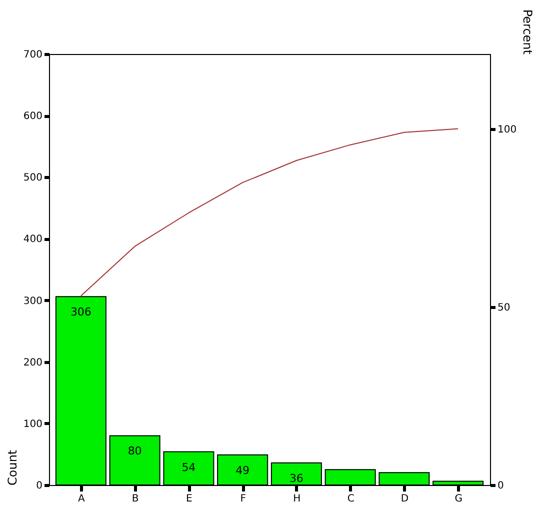 This screenshot has height=508, width=539. I want to click on x-tick-label: C, so click(350, 499).